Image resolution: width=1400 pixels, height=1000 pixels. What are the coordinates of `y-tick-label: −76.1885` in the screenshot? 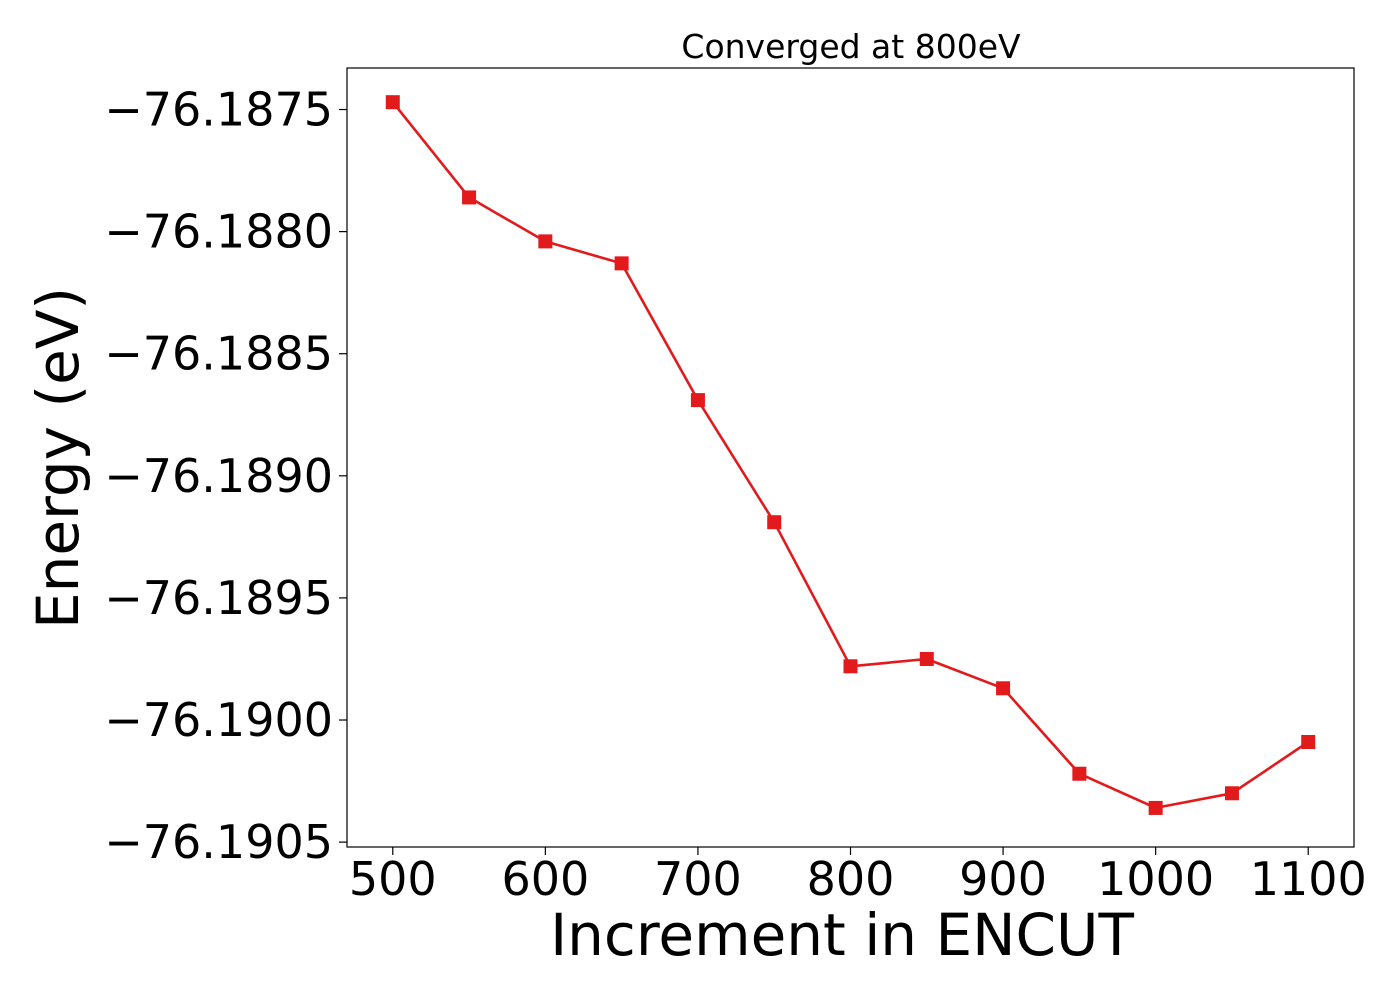 It's located at (218, 354).